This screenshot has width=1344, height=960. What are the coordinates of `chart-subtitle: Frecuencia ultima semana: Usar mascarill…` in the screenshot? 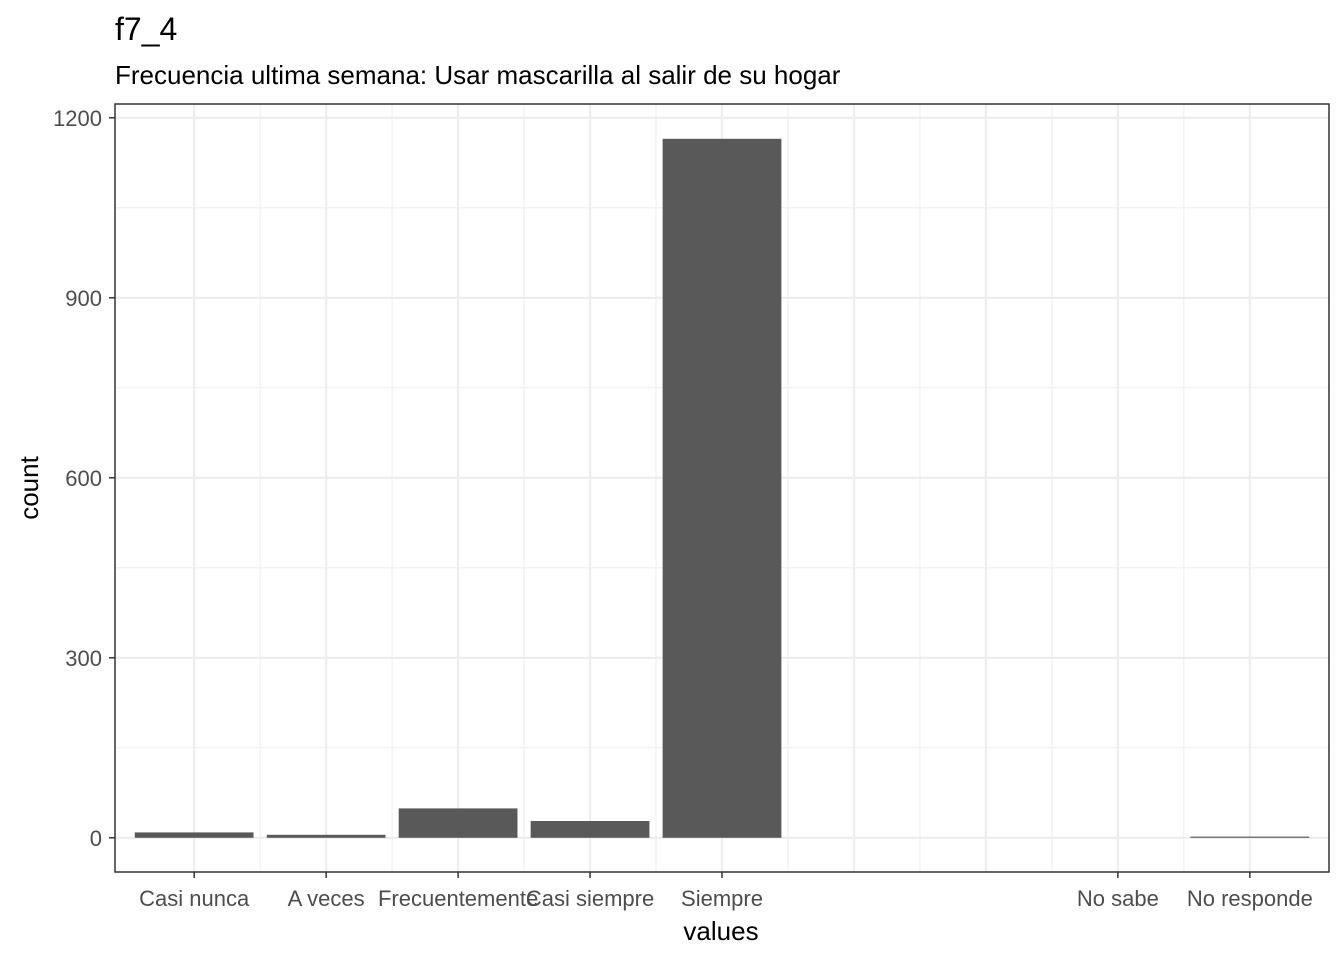 It's located at (478, 75).